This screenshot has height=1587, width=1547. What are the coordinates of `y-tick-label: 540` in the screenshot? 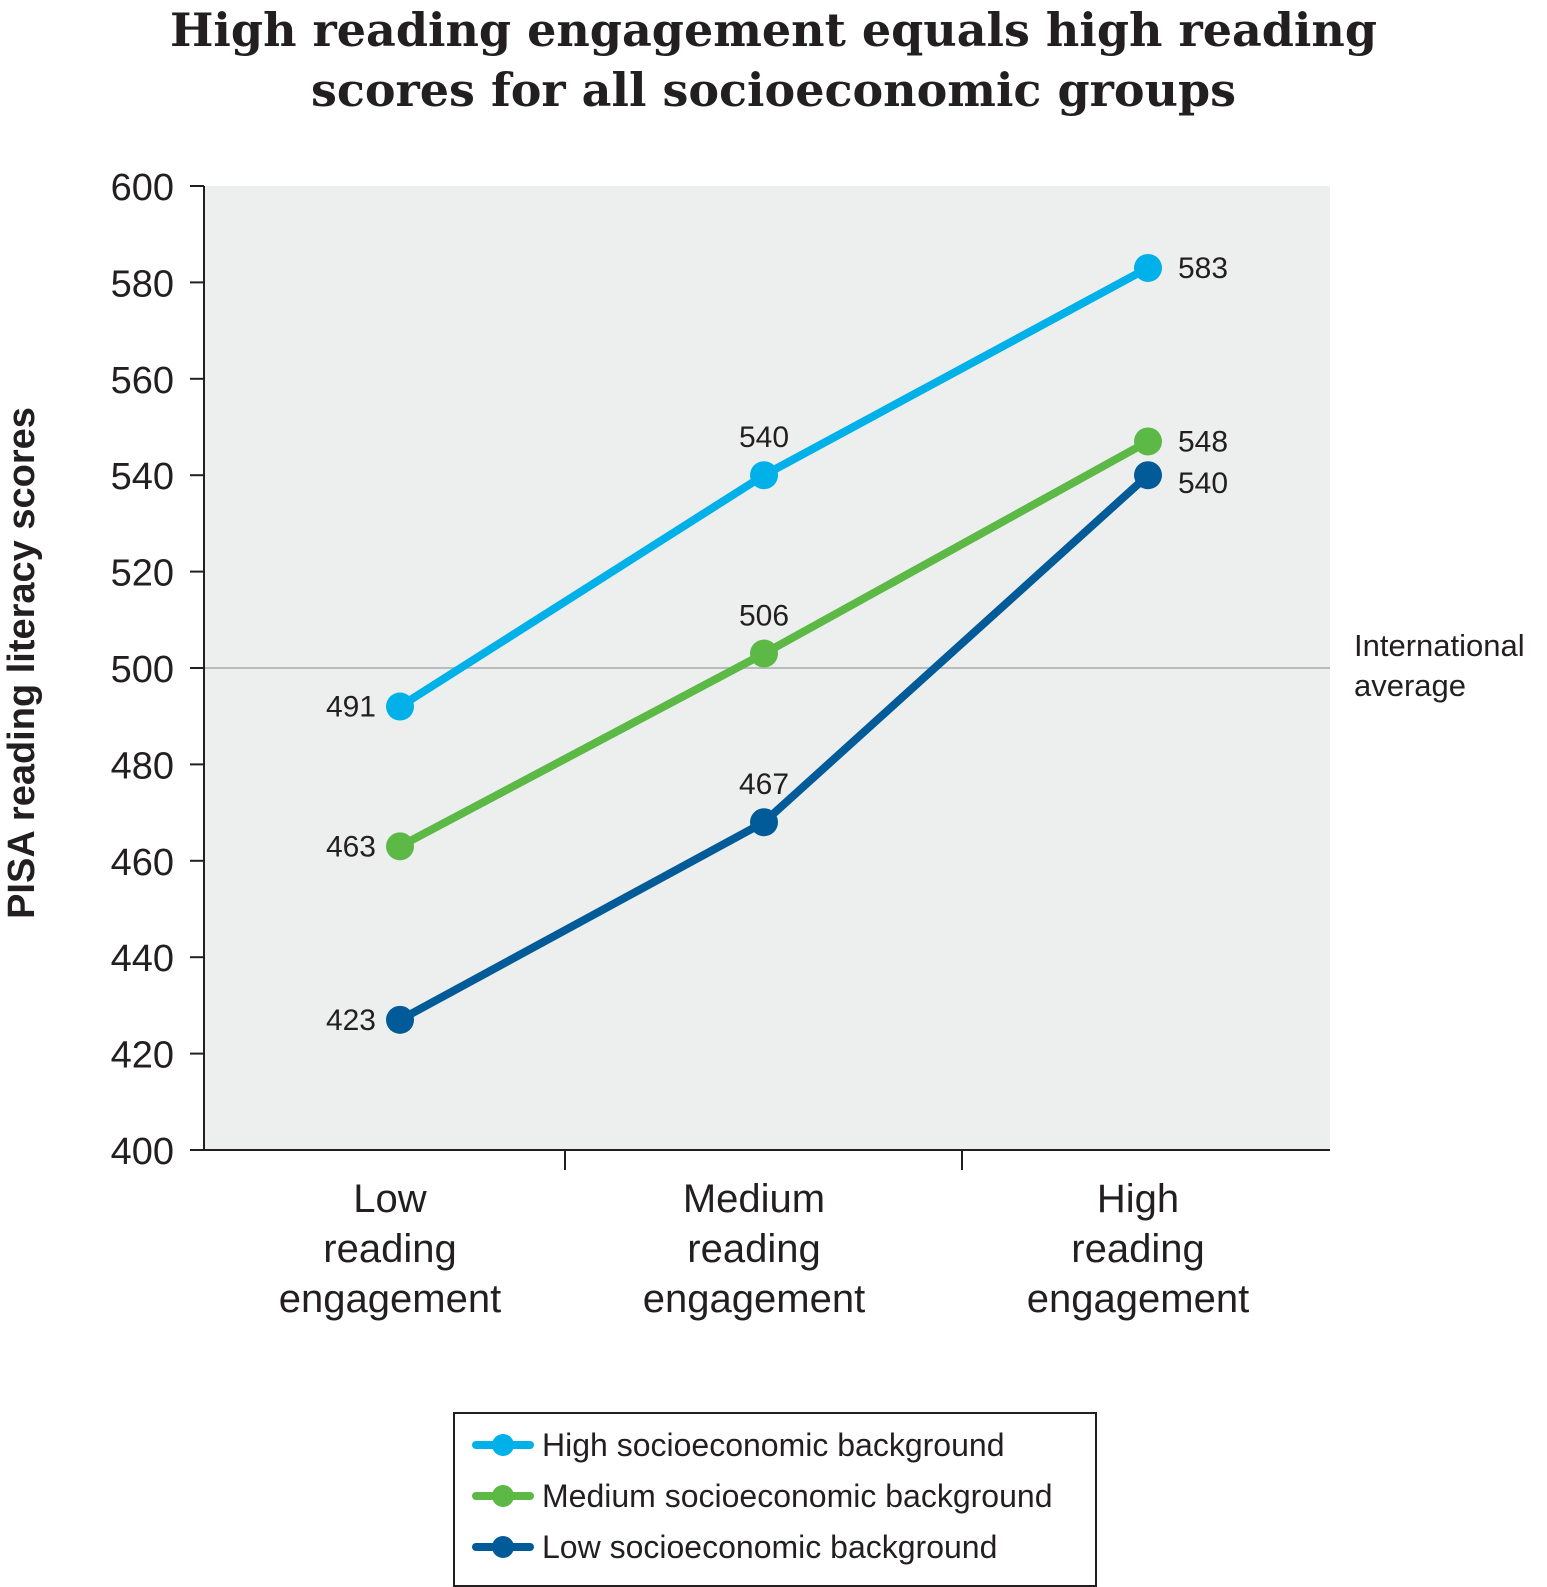 It's located at (142, 477).